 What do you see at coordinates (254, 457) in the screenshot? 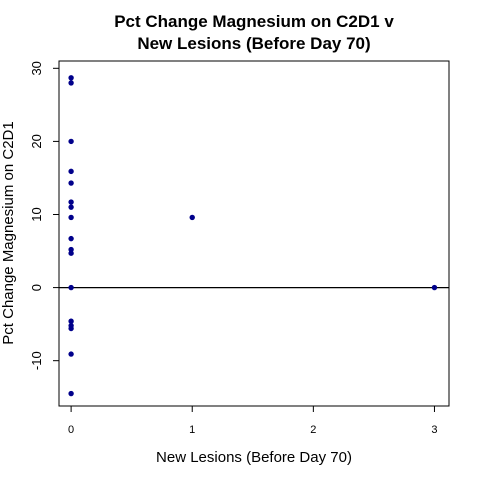
I see `x-axis-label: New Lesions (Before Day 70)` at bounding box center [254, 457].